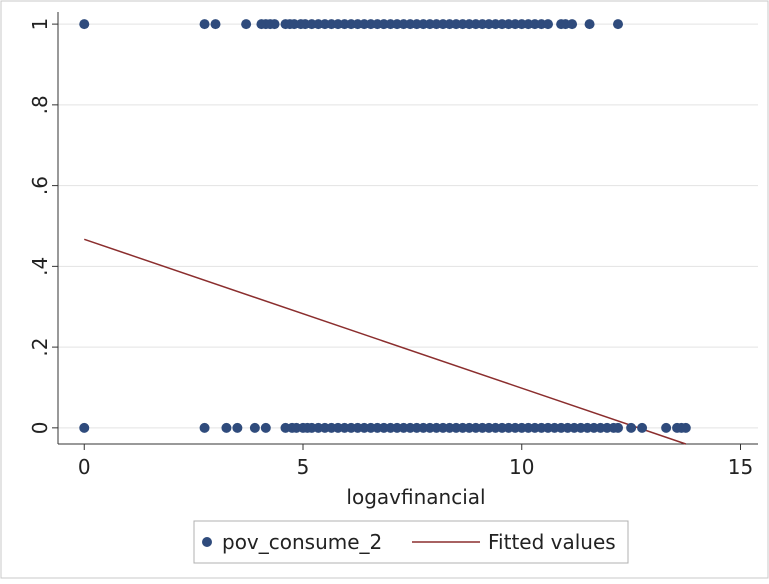 The image size is (769, 584). I want to click on x-tick-label: 10, so click(521, 467).